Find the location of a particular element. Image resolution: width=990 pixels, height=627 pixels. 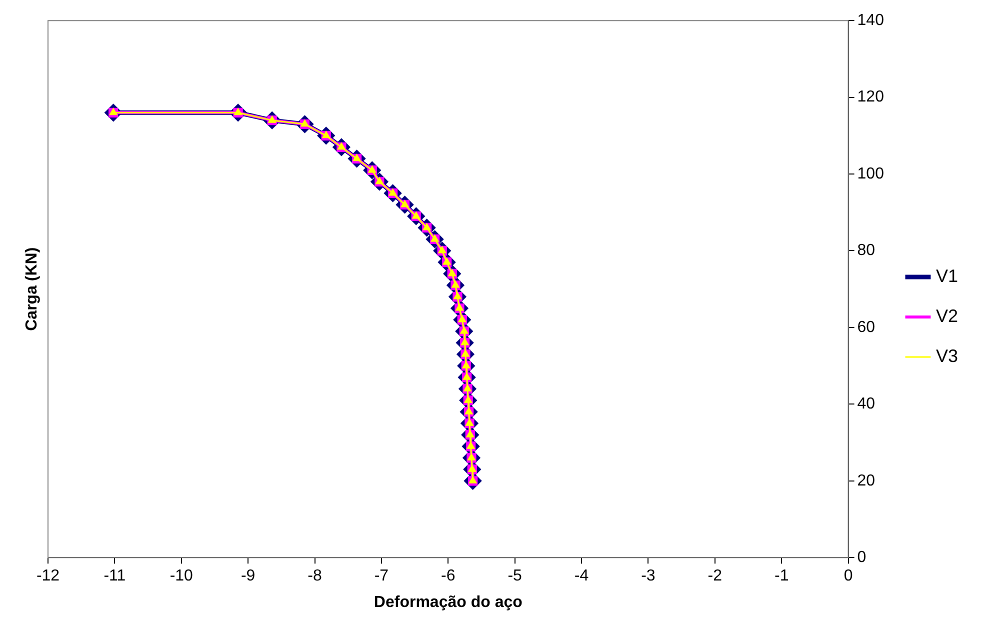

x-tick-label: -5 is located at coordinates (515, 576).